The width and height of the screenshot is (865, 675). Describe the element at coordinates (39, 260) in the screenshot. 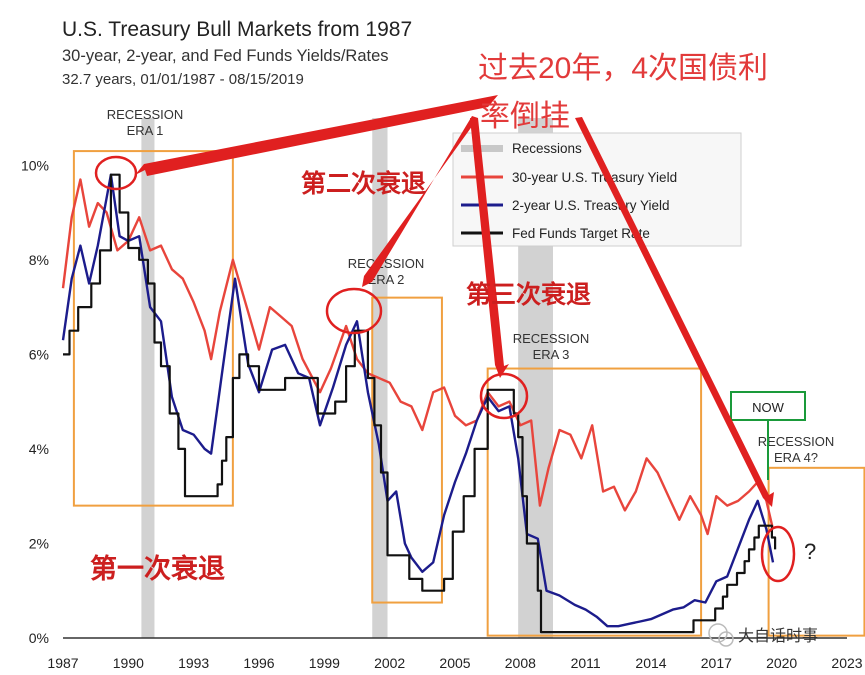

I see `y-tick-label: 8%` at that location.